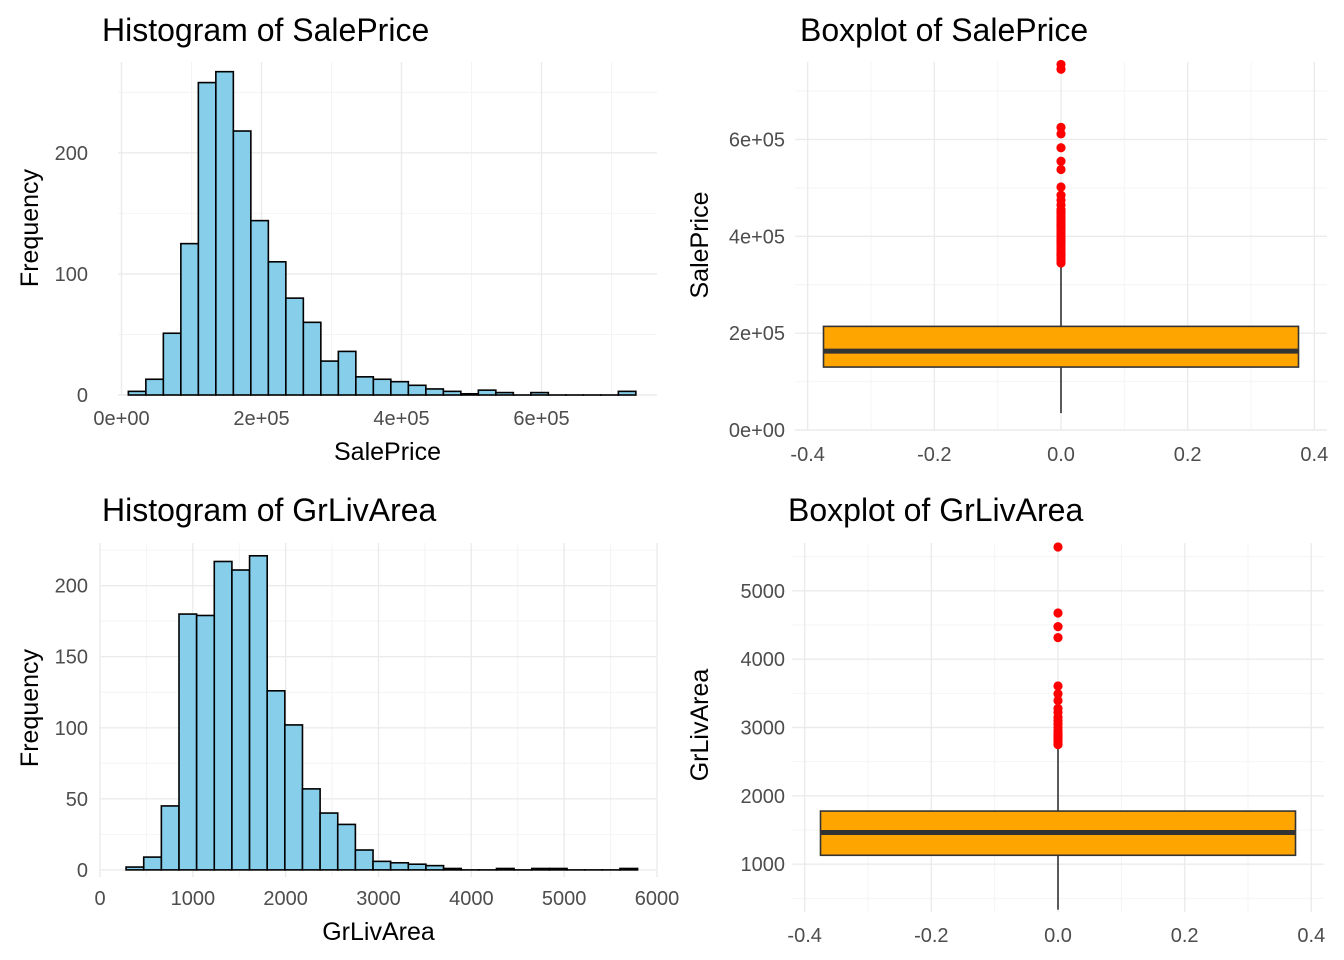  I want to click on y-tick-label: 0e+00, so click(757, 431).